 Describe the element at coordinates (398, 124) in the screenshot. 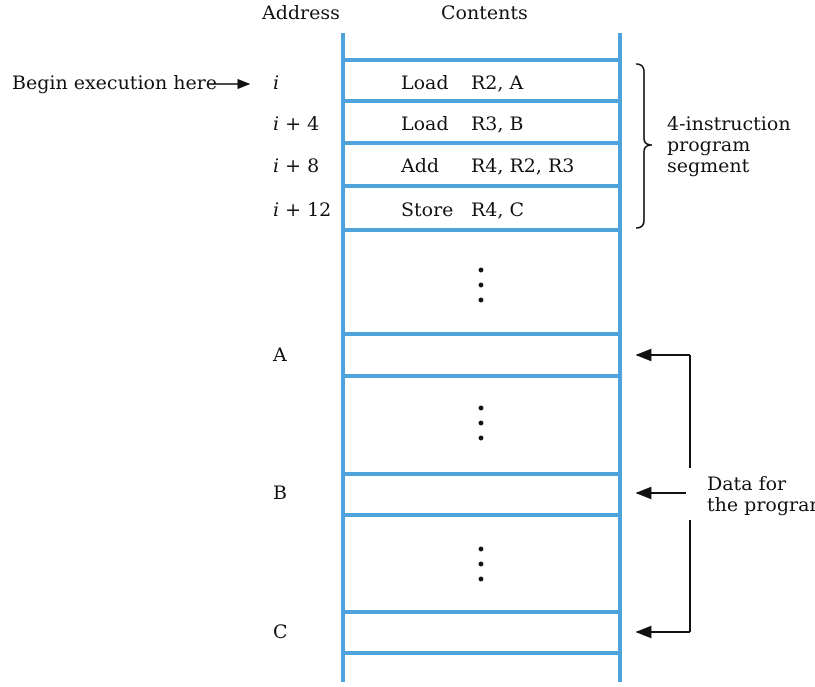

I see `instruction-row: i + 4 Load R3, B` at that location.